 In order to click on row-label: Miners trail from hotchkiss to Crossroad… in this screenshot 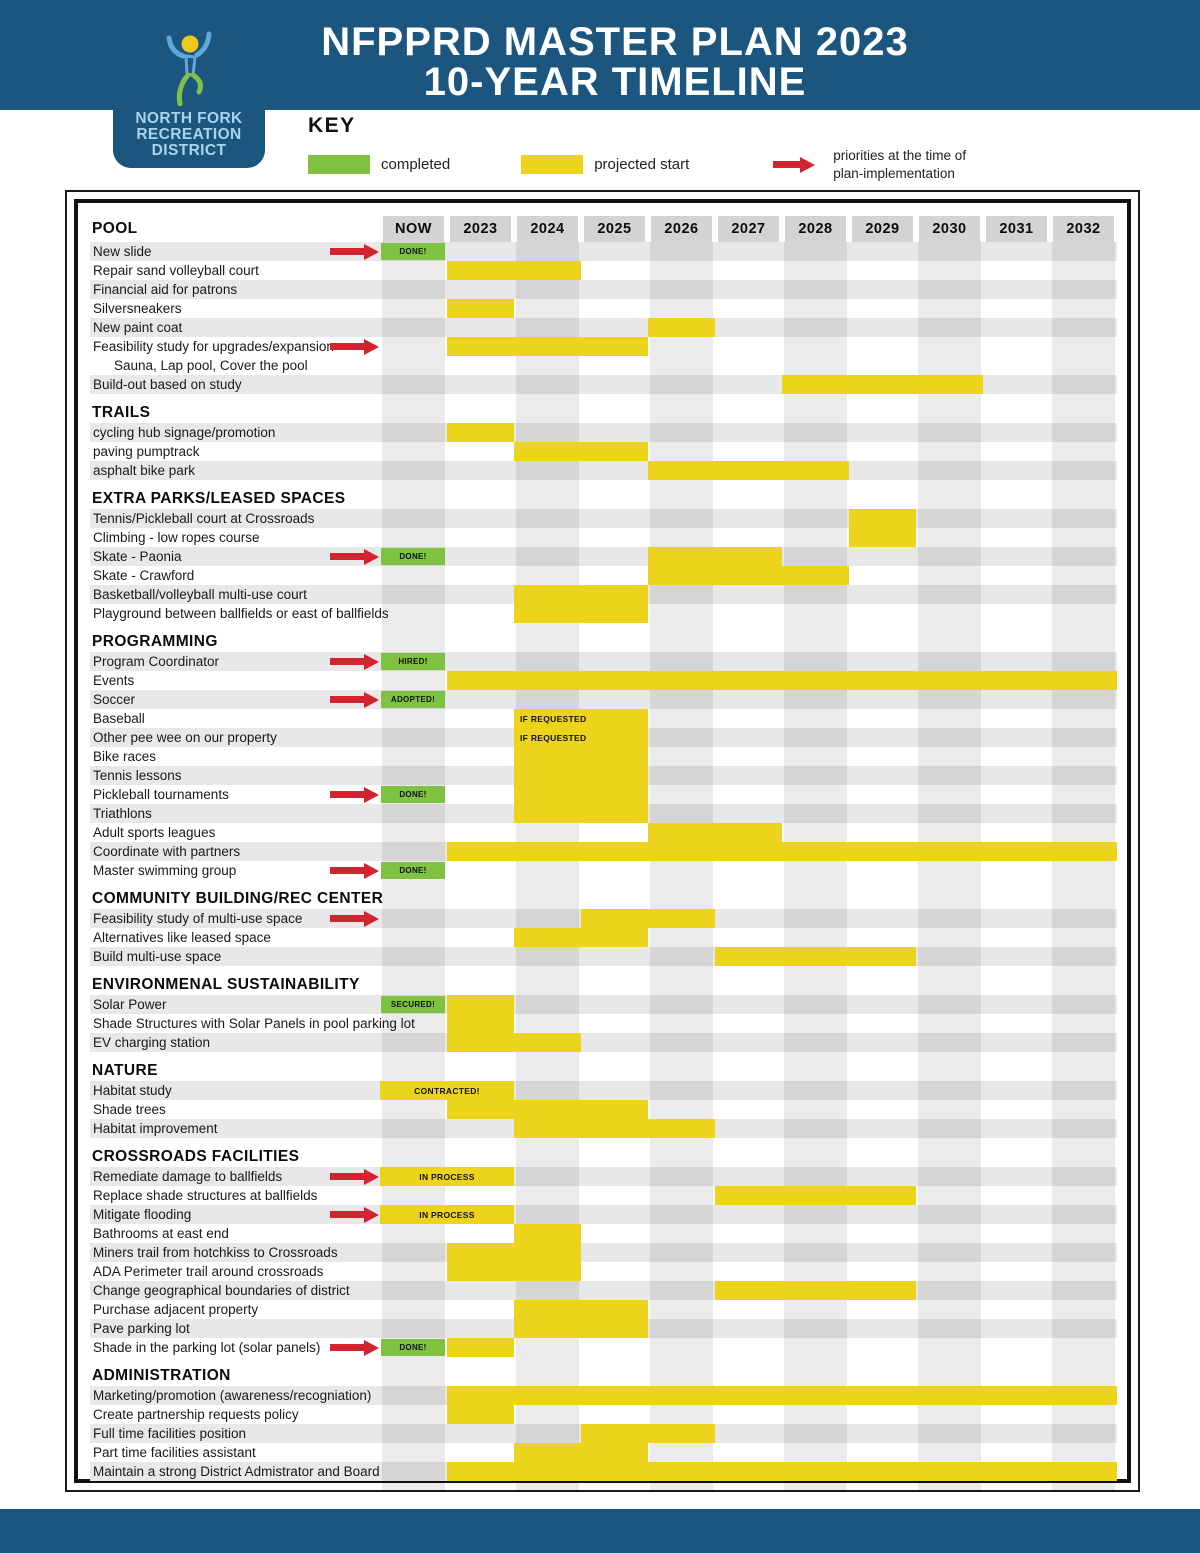, I will do `click(215, 1252)`.